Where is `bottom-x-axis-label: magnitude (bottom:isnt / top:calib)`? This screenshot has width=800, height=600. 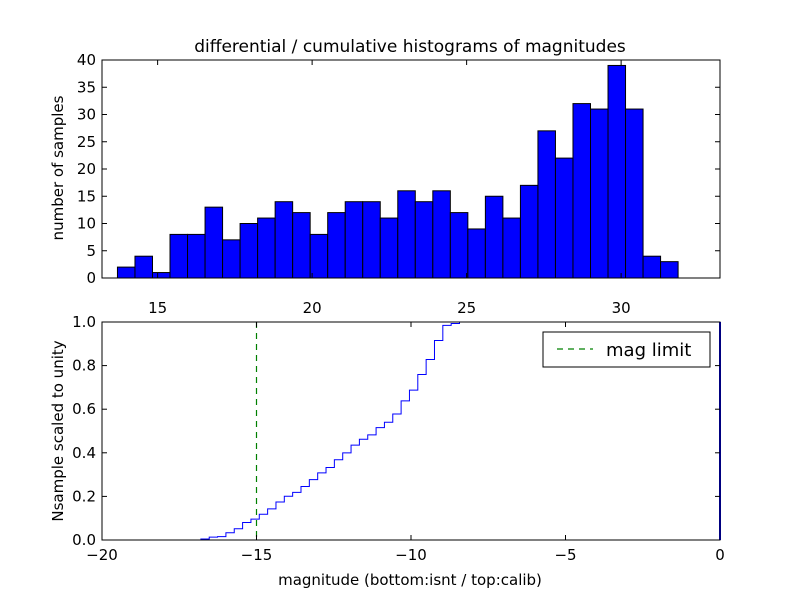
bottom-x-axis-label: magnitude (bottom:isnt / top:calib) is located at coordinates (410, 580).